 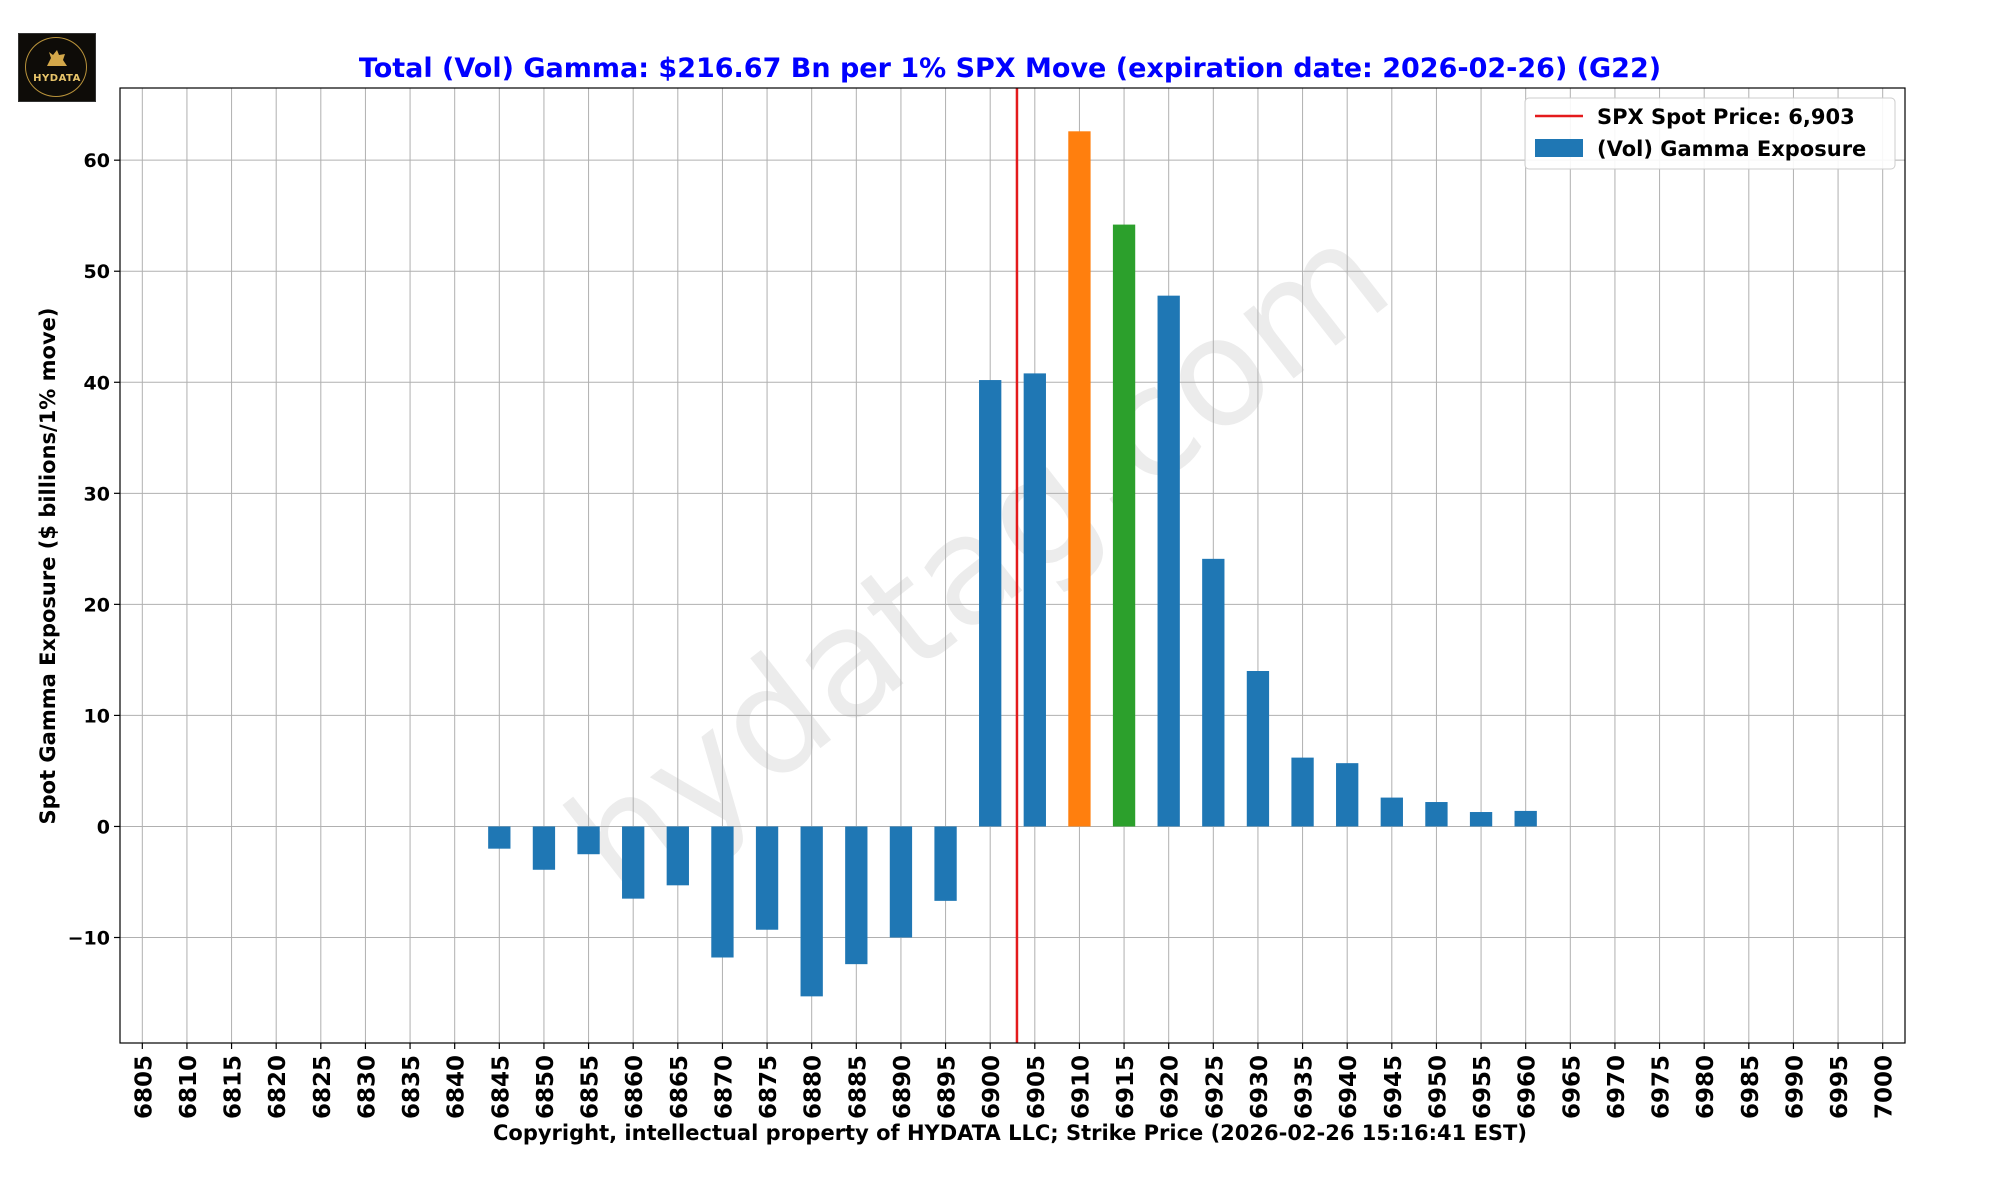 What do you see at coordinates (1559, 148) in the screenshot?
I see `legend-bar-swatch` at bounding box center [1559, 148].